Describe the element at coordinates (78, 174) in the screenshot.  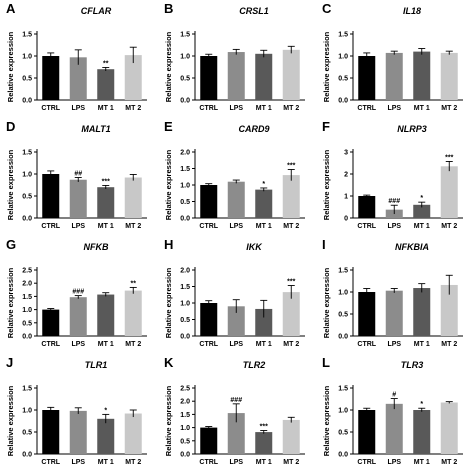
I see `significance-label: ##` at that location.